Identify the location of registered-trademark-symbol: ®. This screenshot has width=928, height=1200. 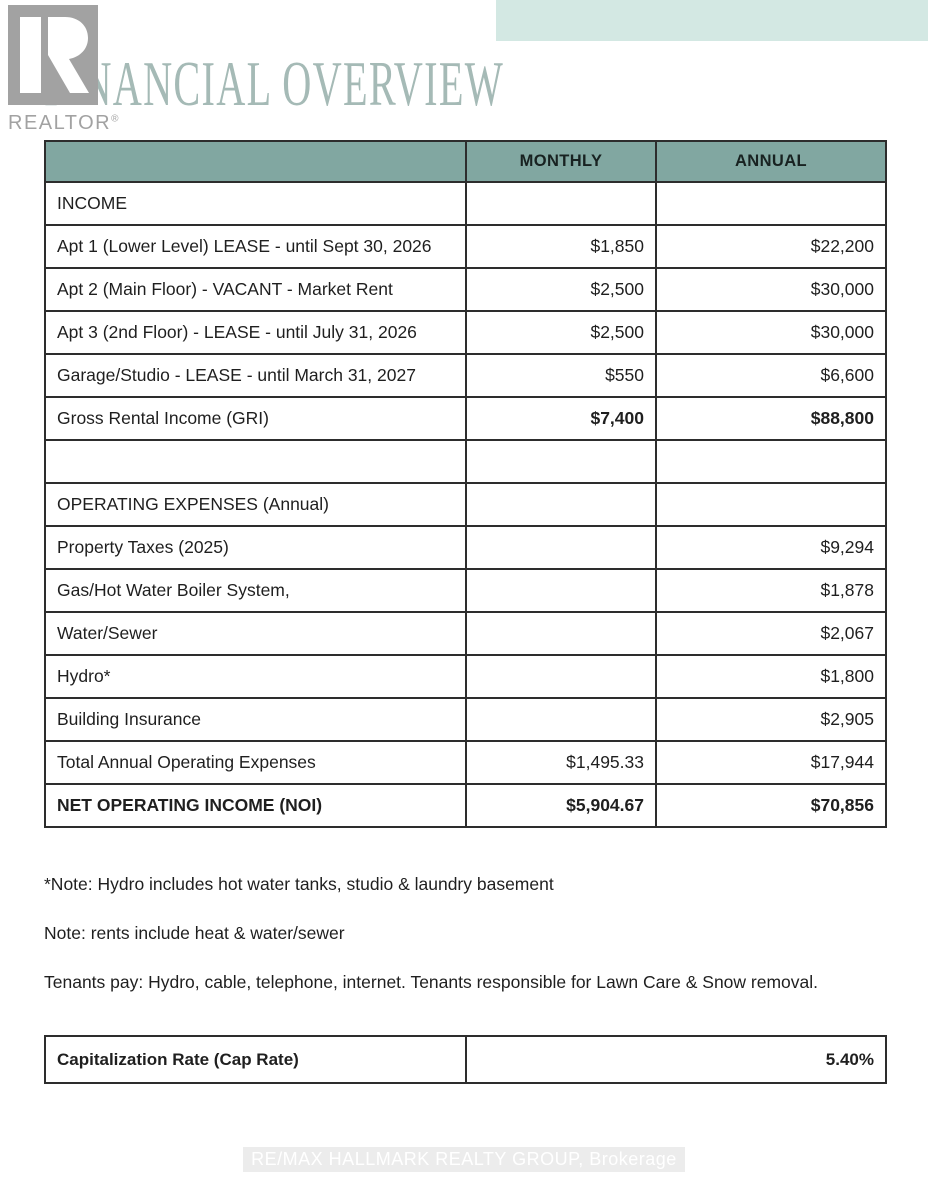
(115, 119).